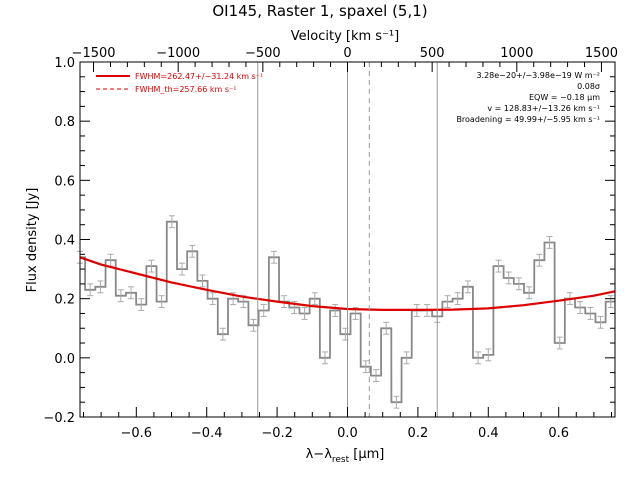  What do you see at coordinates (64, 63) in the screenshot?
I see `y-tick-label: 1.0` at bounding box center [64, 63].